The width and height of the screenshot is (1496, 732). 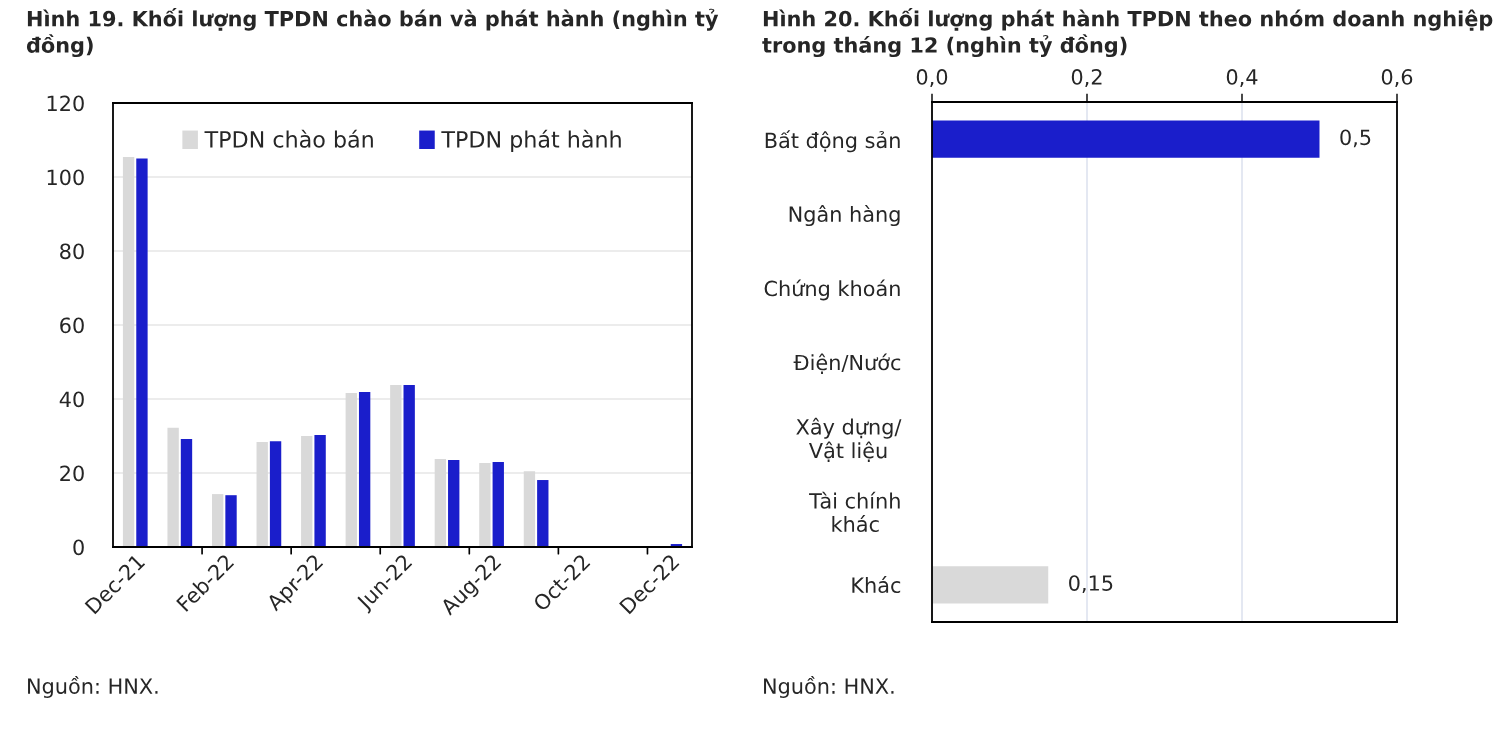 What do you see at coordinates (849, 439) in the screenshot?
I see `y-tick-label: Xây dựng/ Vật liệu` at bounding box center [849, 439].